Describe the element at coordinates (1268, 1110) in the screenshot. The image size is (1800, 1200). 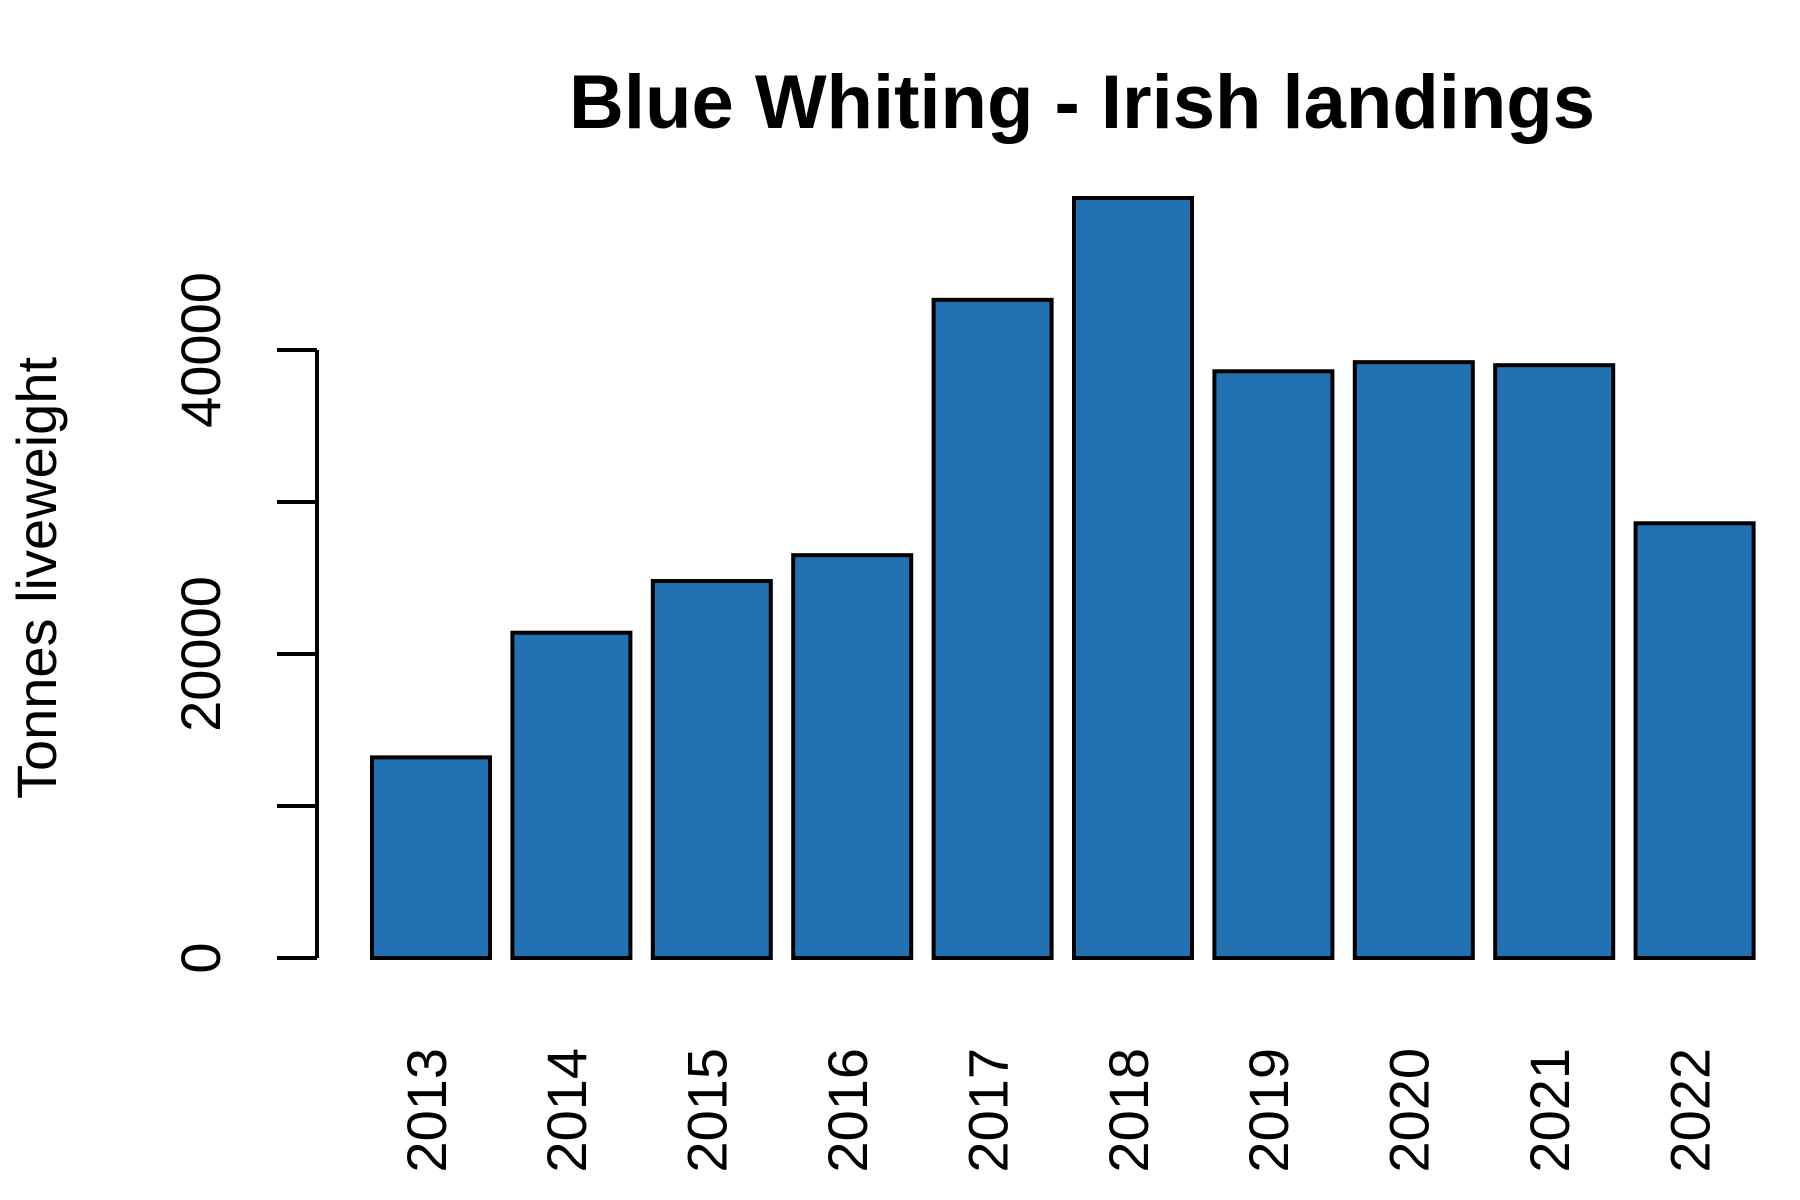
I see `x-tick-label: 2019` at that location.